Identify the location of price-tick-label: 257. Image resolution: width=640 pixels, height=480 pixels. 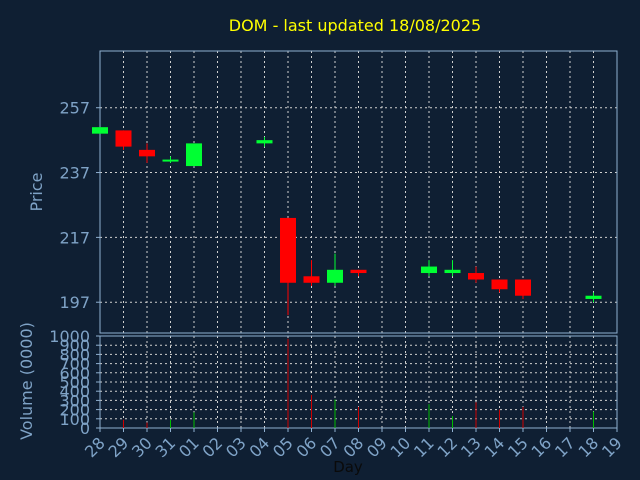
(74, 108).